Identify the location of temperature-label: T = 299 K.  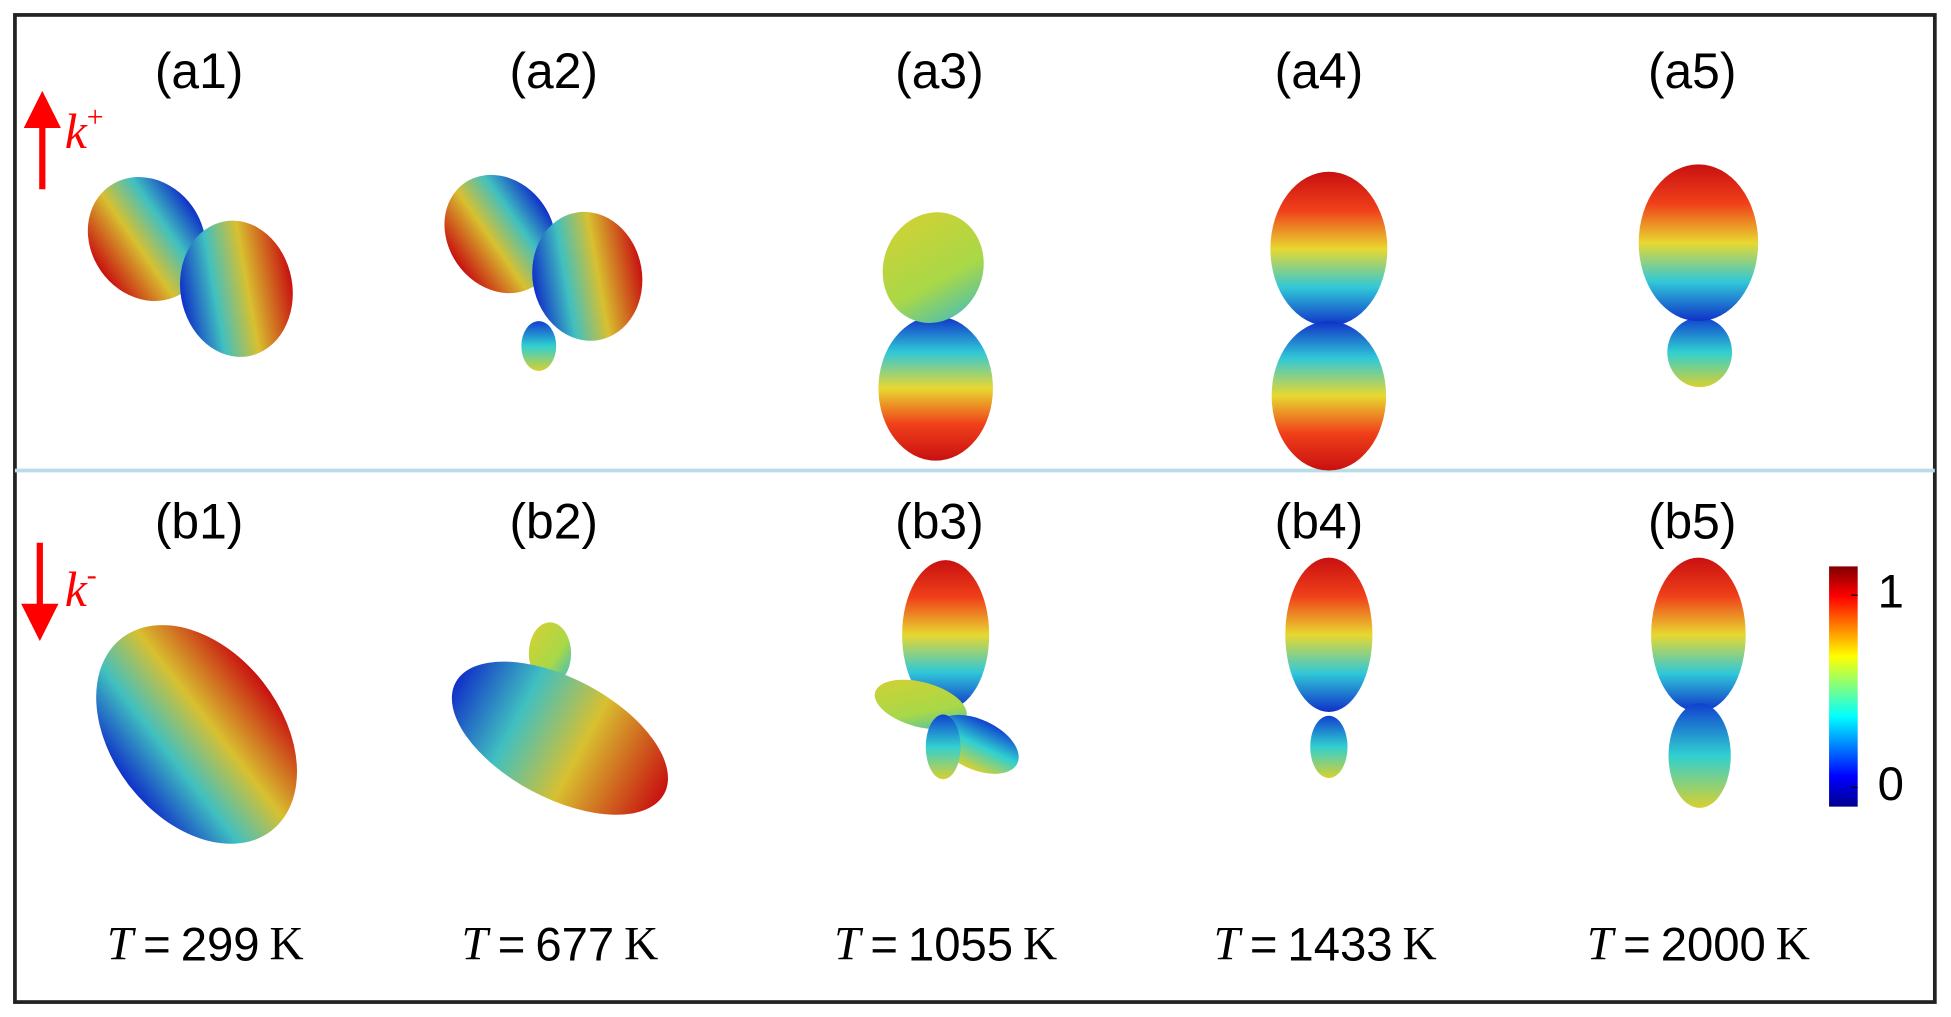
(205, 945).